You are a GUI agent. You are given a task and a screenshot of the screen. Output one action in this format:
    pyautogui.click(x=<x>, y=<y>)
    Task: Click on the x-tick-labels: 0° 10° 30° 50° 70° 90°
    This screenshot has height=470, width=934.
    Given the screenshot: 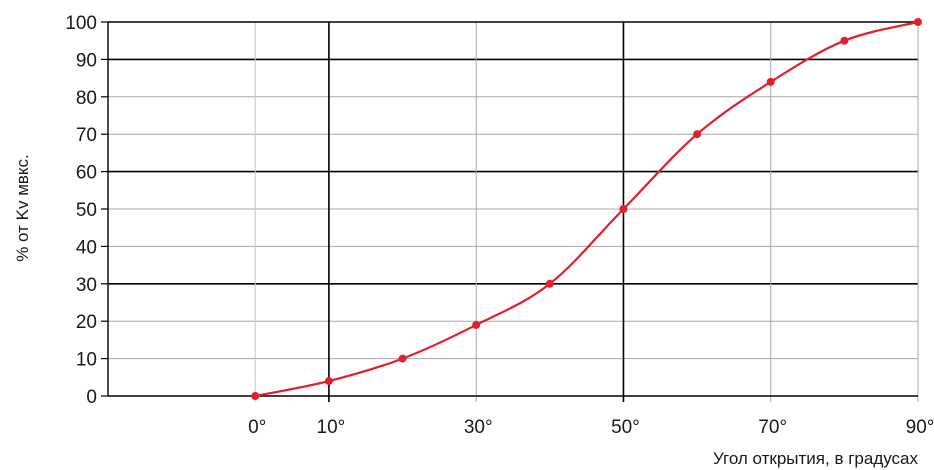 What is the action you would take?
    pyautogui.click(x=591, y=427)
    